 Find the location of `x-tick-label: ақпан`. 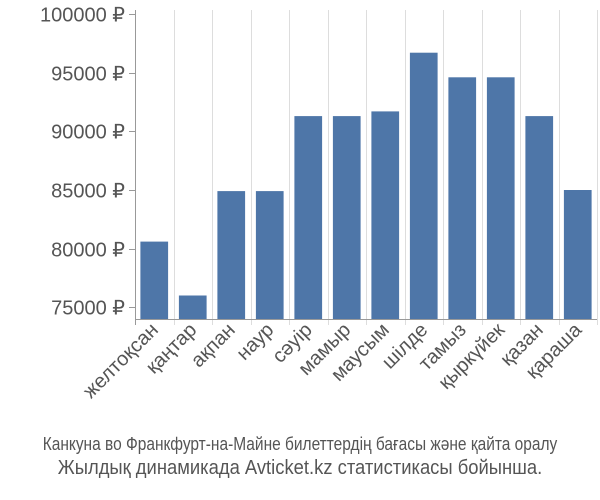

x-tick-label: ақпан is located at coordinates (213, 345).